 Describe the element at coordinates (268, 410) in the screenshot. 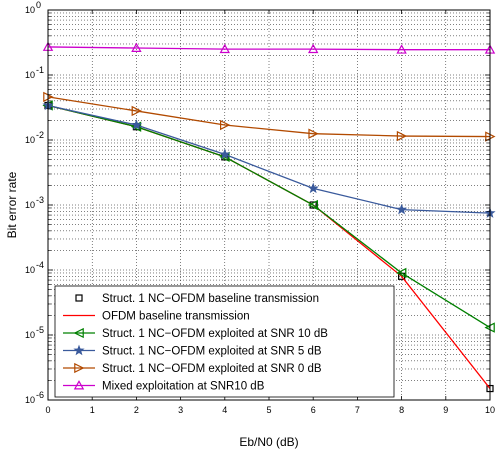

I see `x-tick-label: 5` at that location.